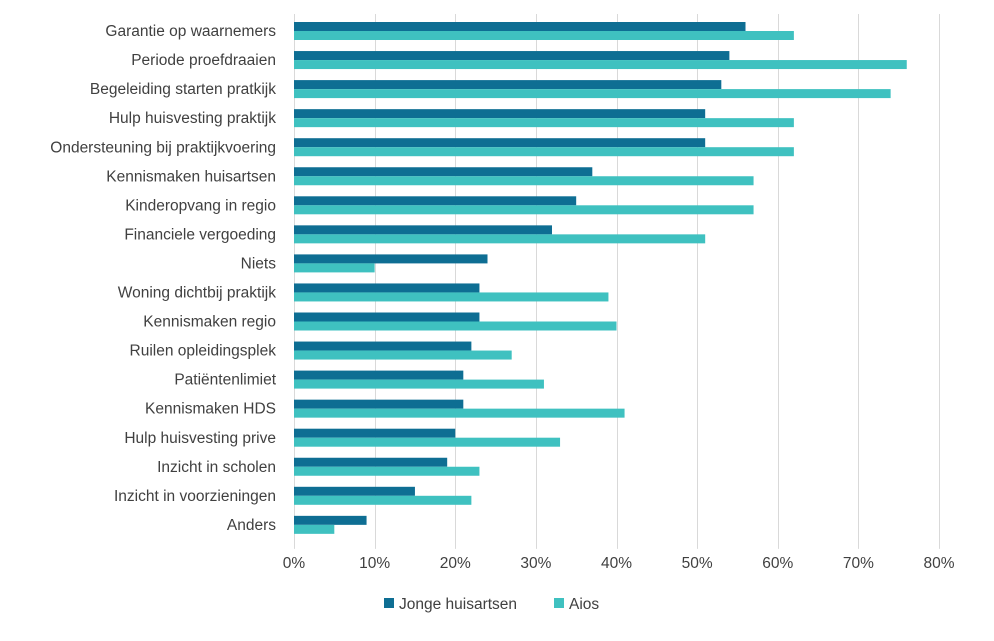 The image size is (994, 641). Describe the element at coordinates (225, 380) in the screenshot. I see `category-label: Patiëntenlimiet` at that location.